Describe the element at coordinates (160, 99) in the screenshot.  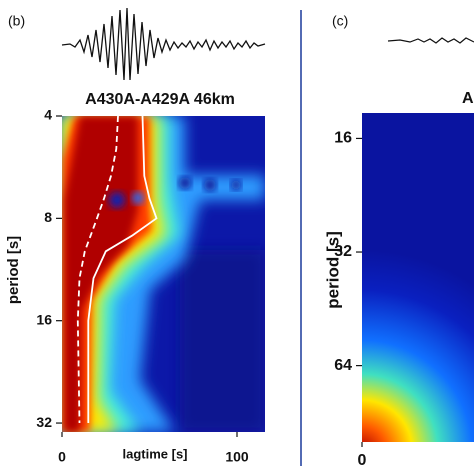
I see `chart-title: A430A-A429A 46km` at that location.